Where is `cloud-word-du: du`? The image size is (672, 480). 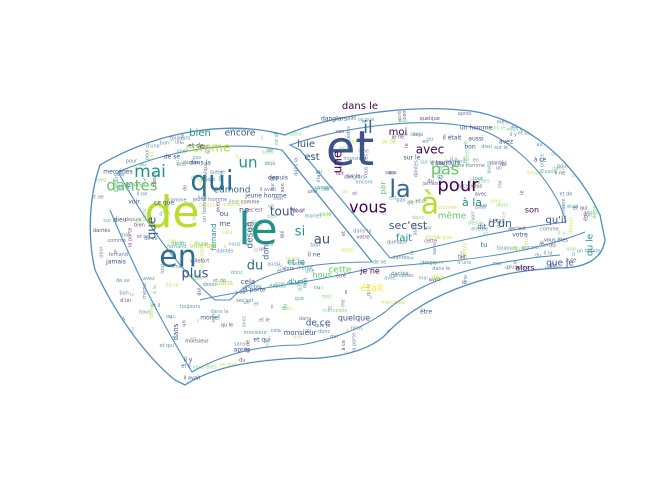
cloud-word-du: du is located at coordinates (255, 266).